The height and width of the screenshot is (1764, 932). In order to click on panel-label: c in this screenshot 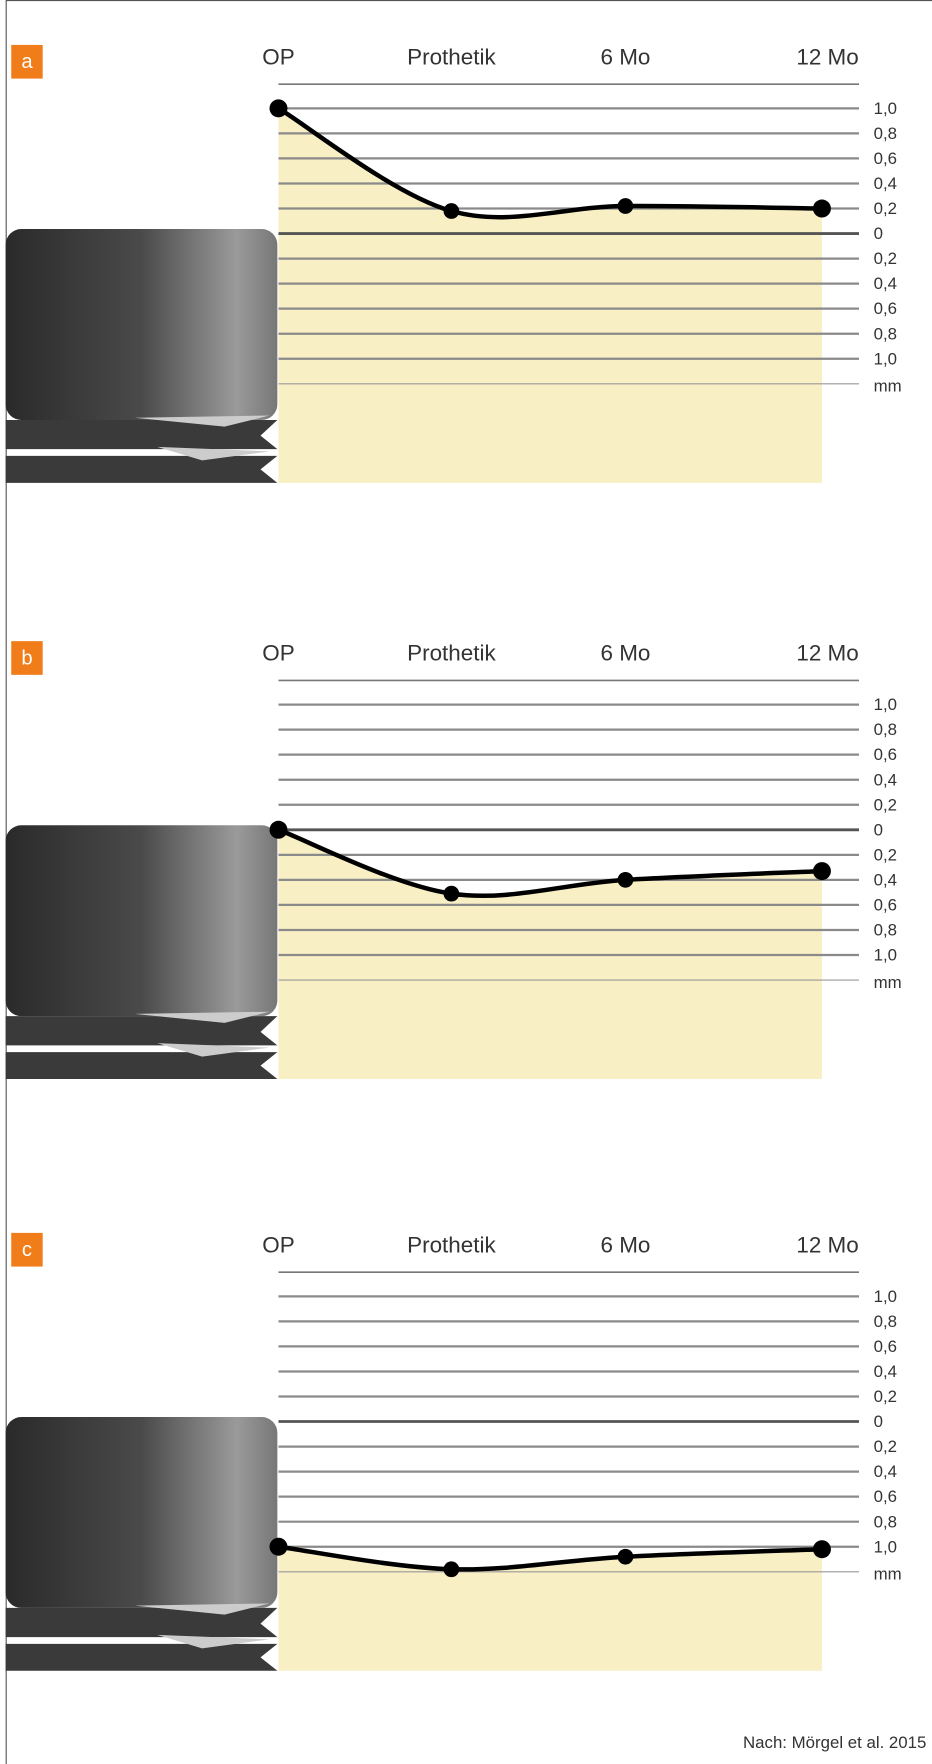, I will do `click(27, 1250)`.